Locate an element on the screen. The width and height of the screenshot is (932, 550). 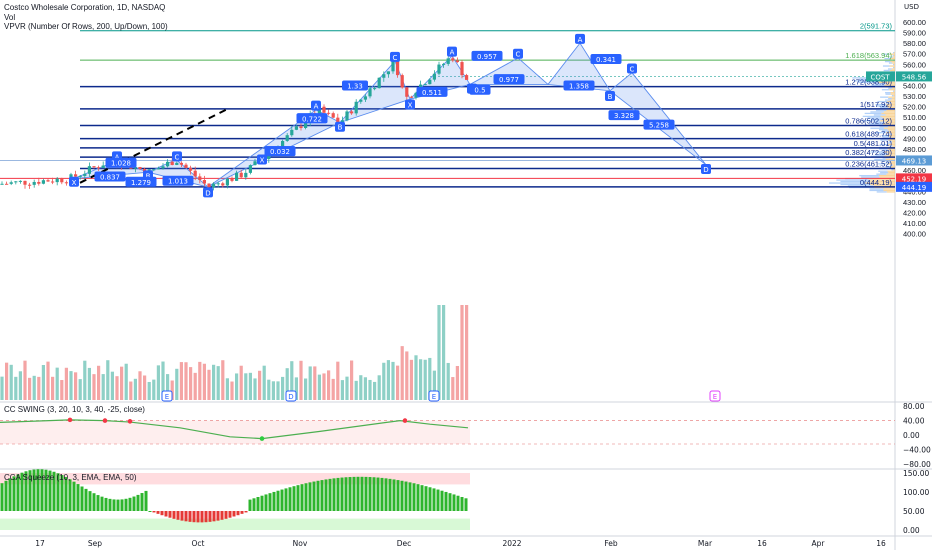
time-tick: Dec is located at coordinates (404, 543).